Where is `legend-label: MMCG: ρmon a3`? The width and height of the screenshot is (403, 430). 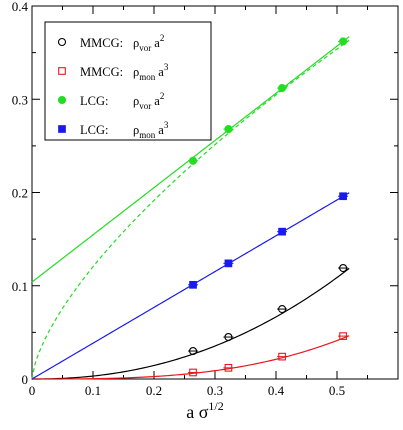 legend-label: MMCG: ρmon a3 is located at coordinates (124, 72).